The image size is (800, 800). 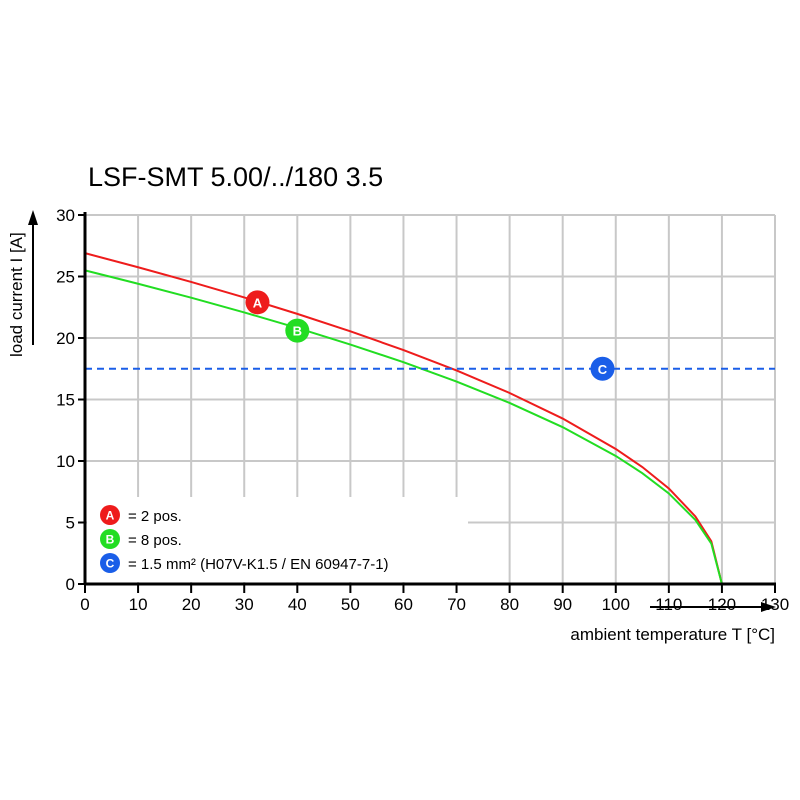 I want to click on marker-label: B, so click(x=297, y=331).